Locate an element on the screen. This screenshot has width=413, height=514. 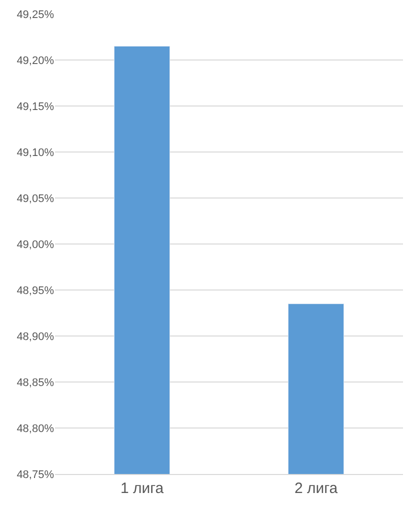
x-tick-label: 2 лига is located at coordinates (316, 488).